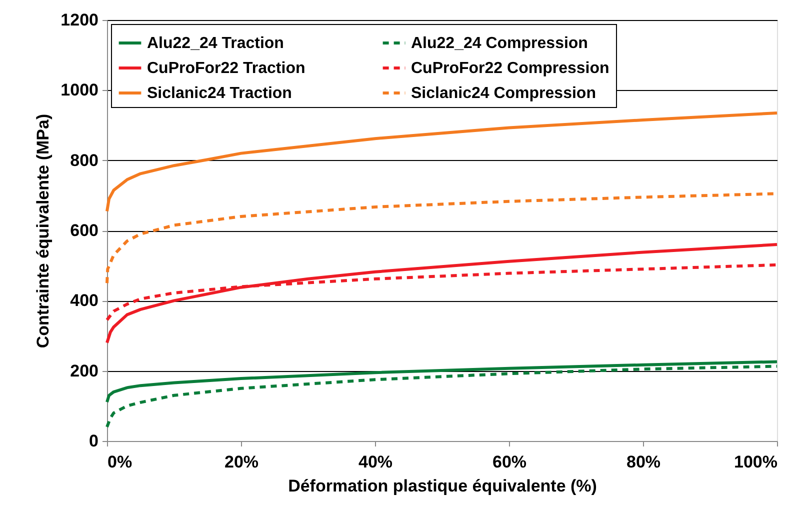  I want to click on x-tick-label: 60%, so click(509, 462).